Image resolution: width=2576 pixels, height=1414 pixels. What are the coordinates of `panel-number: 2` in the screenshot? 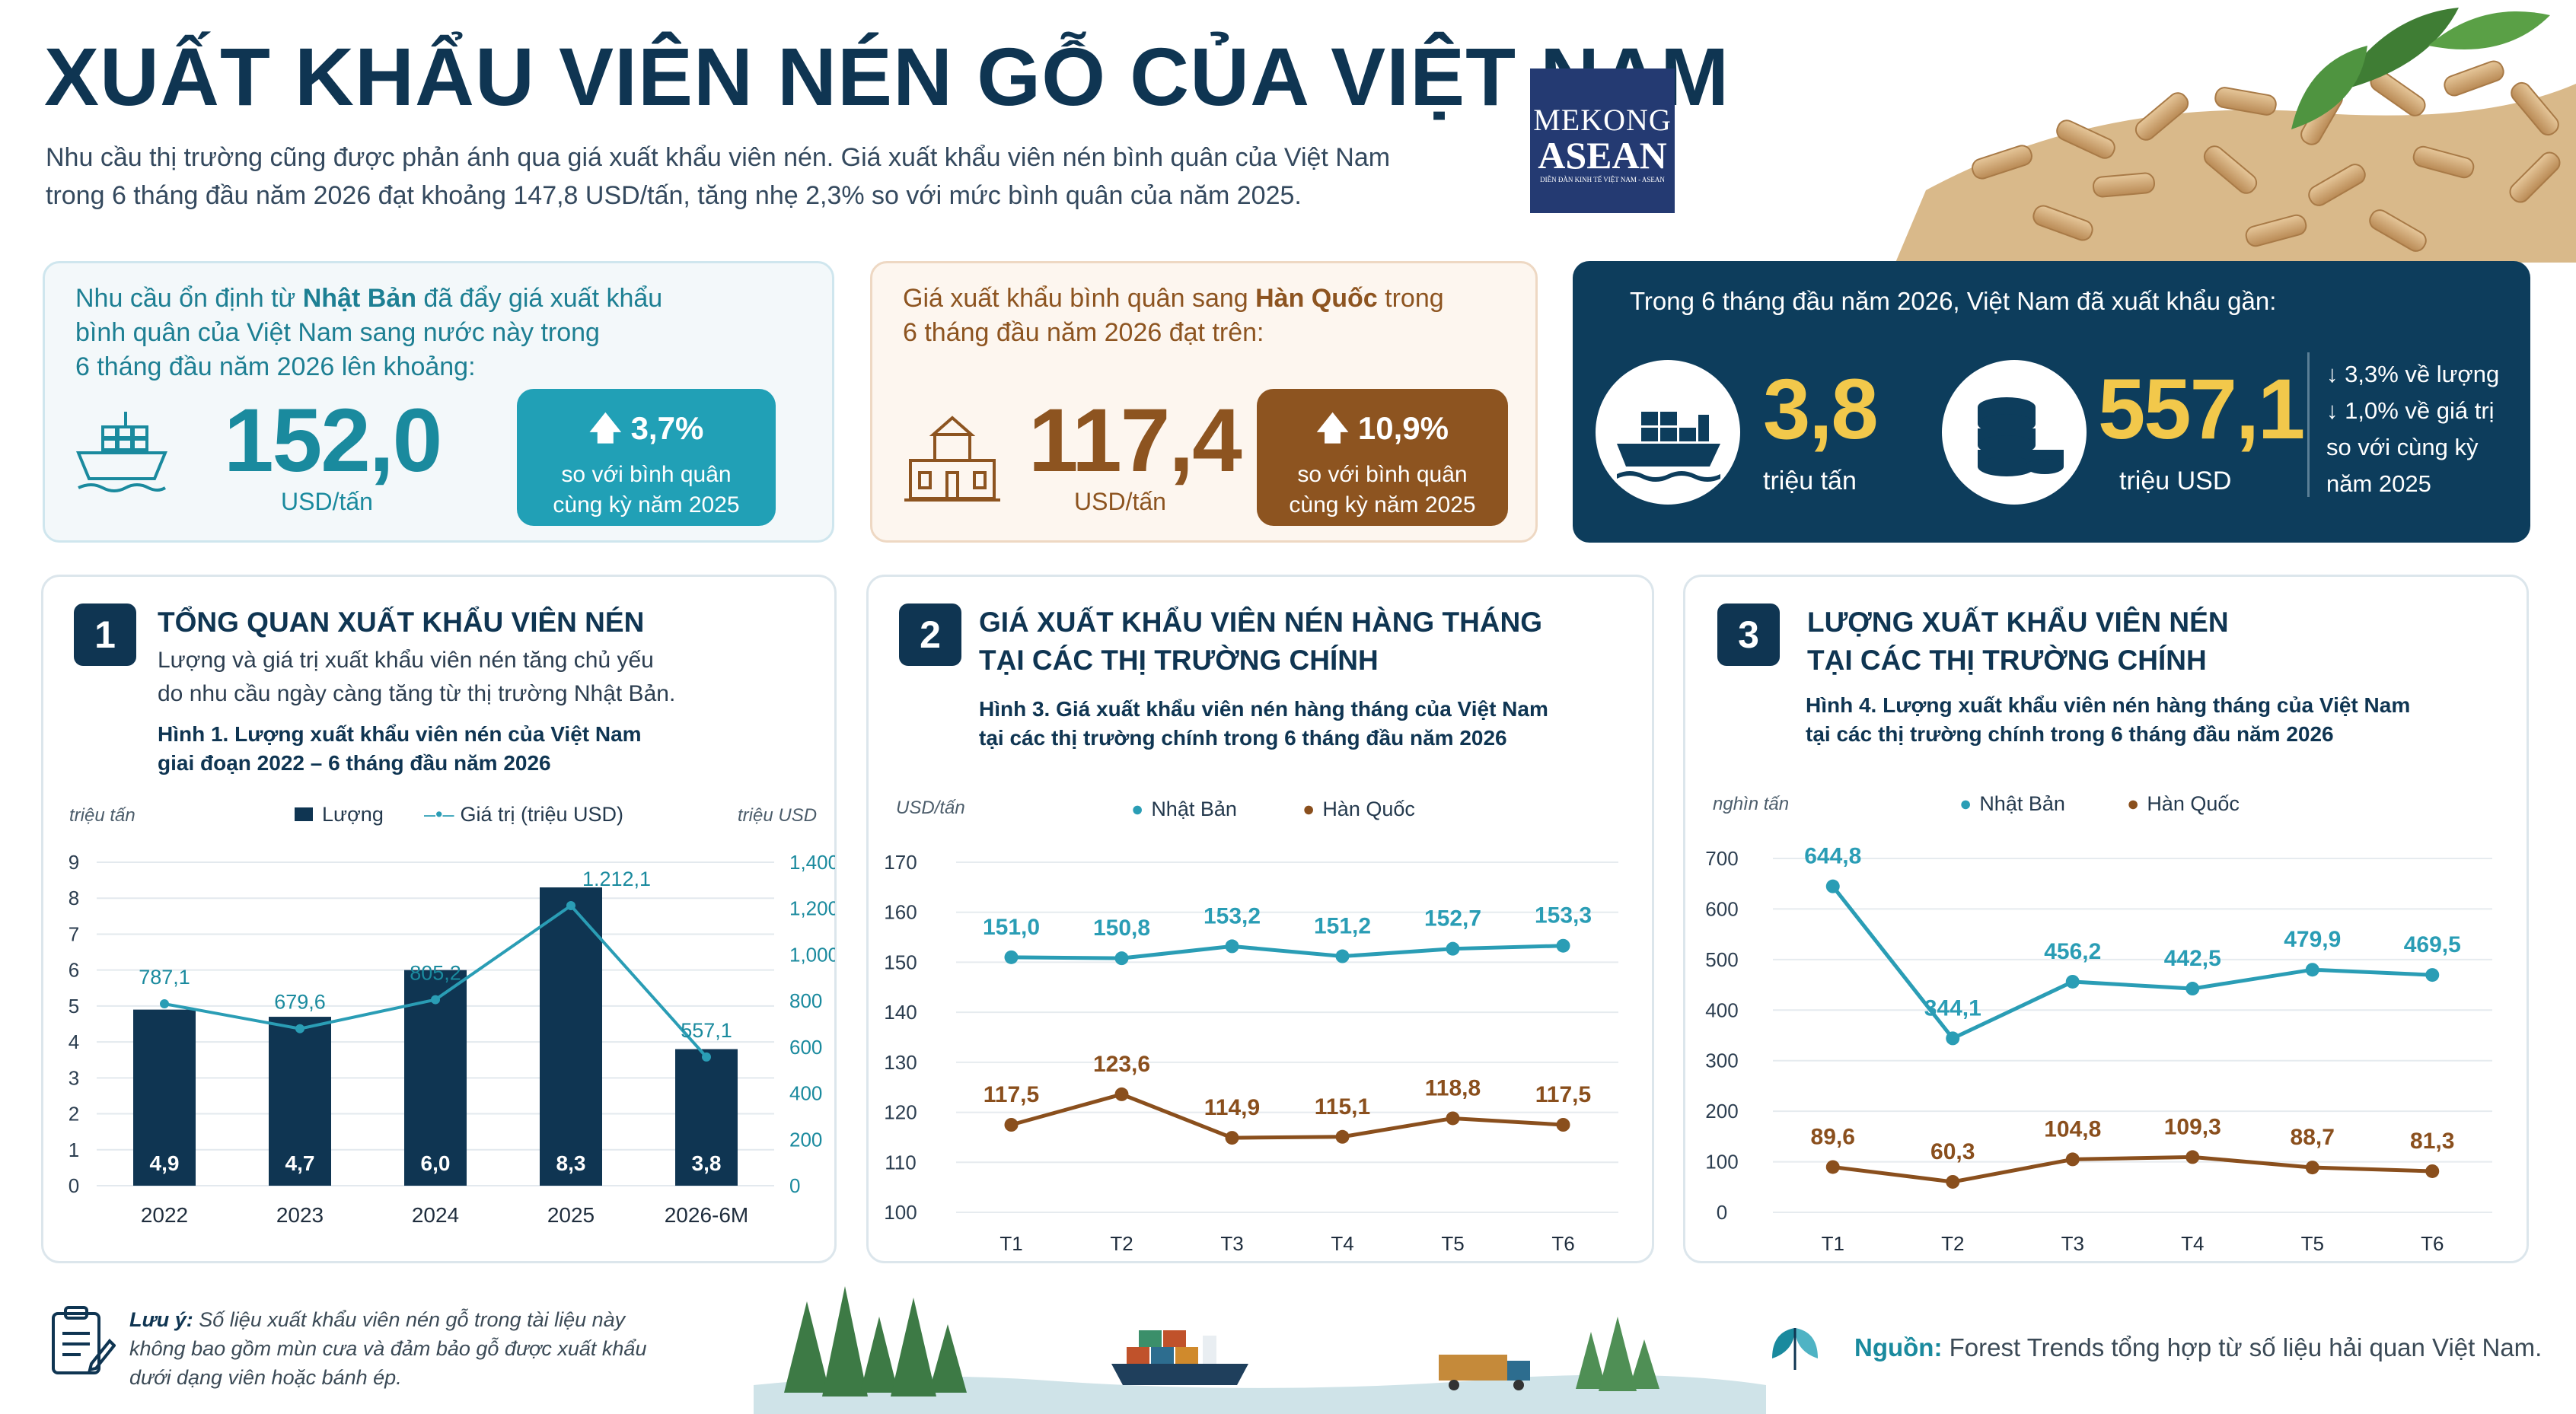 It's located at (930, 634).